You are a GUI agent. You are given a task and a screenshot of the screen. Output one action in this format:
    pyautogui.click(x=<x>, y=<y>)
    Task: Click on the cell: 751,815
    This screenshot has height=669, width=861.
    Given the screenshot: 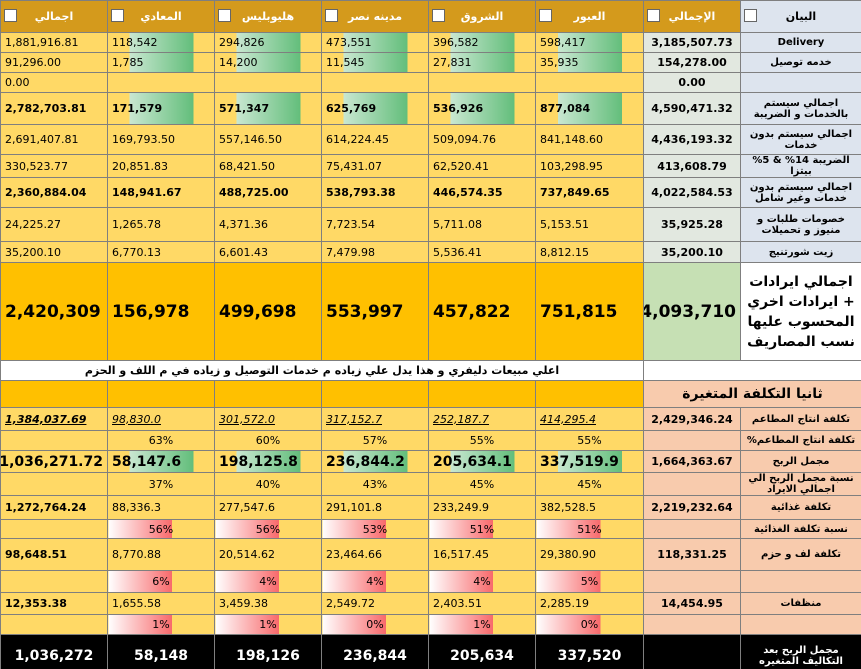 What is the action you would take?
    pyautogui.click(x=589, y=311)
    